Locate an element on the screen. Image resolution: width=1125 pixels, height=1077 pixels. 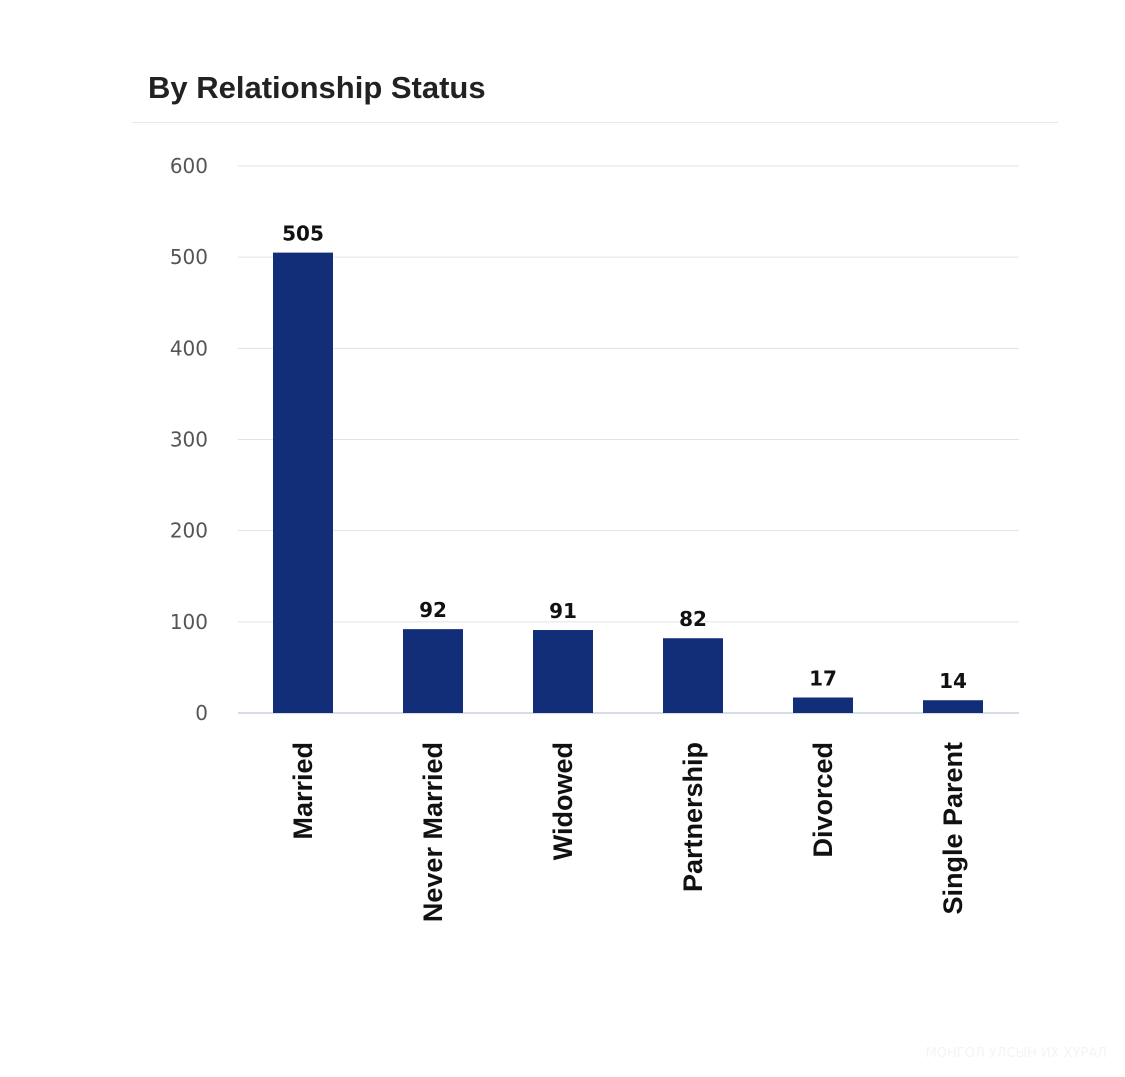
x-tick-label: Never Married is located at coordinates (433, 832).